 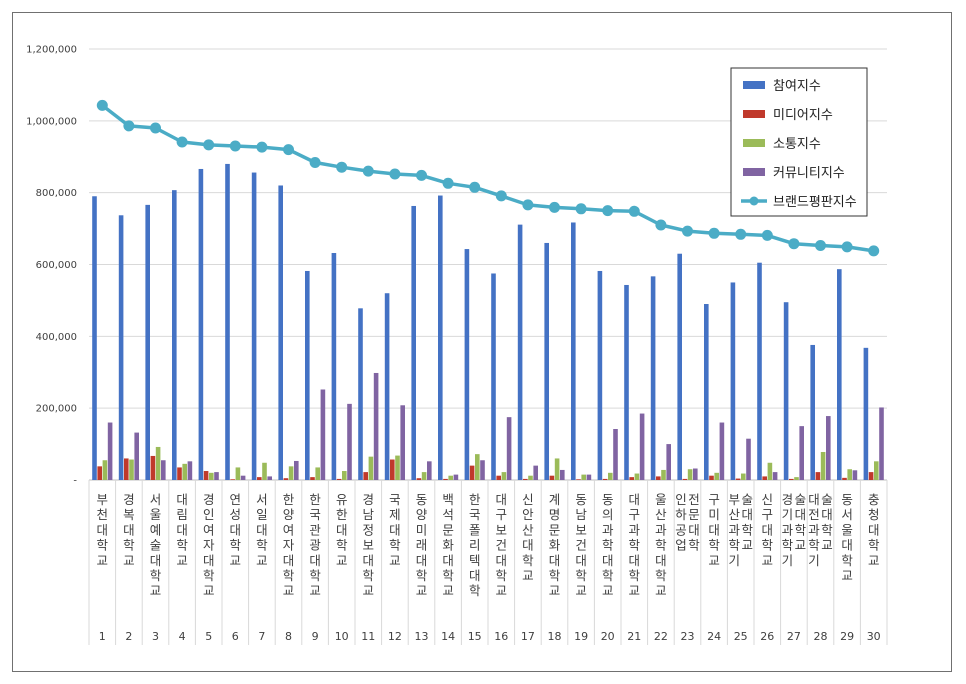 I want to click on x-rank-label: 28, so click(x=821, y=636).